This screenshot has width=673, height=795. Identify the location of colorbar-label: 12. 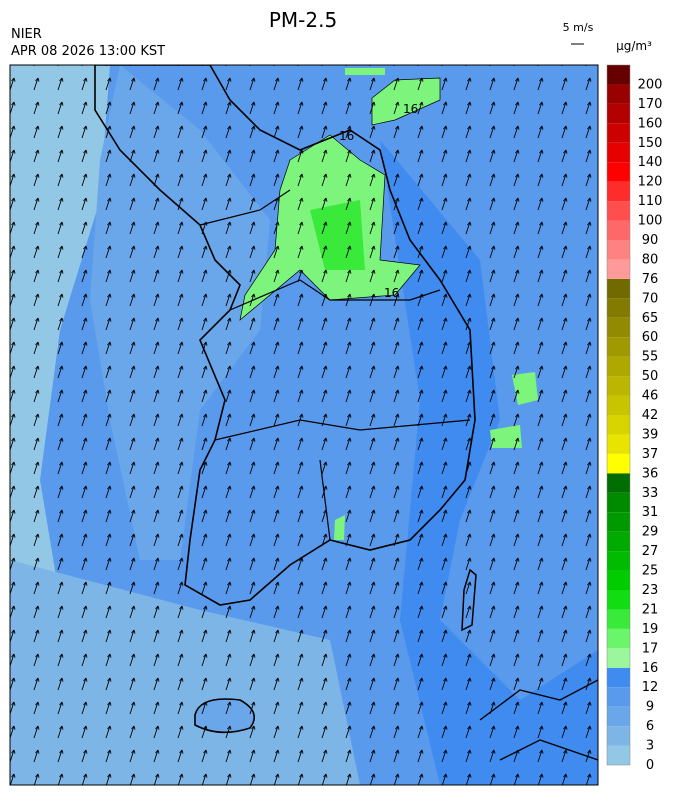
(650, 687).